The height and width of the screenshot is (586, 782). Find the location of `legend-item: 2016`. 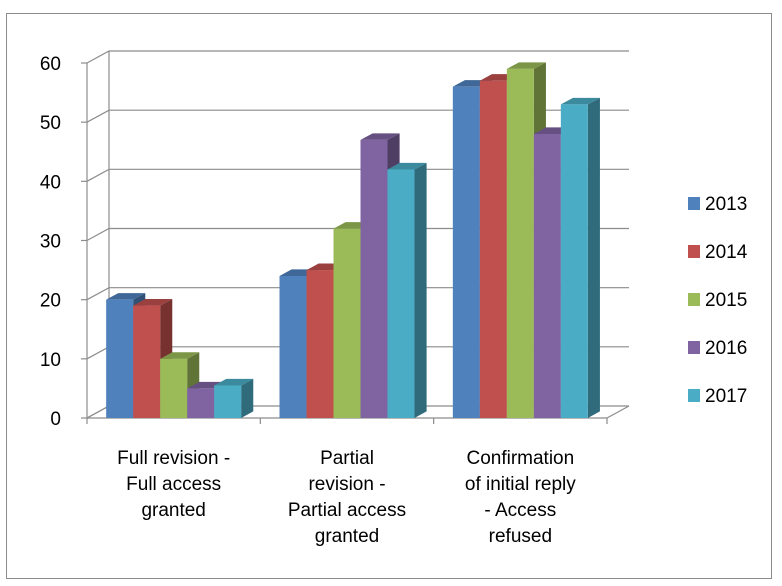

legend-item: 2016 is located at coordinates (717, 348).